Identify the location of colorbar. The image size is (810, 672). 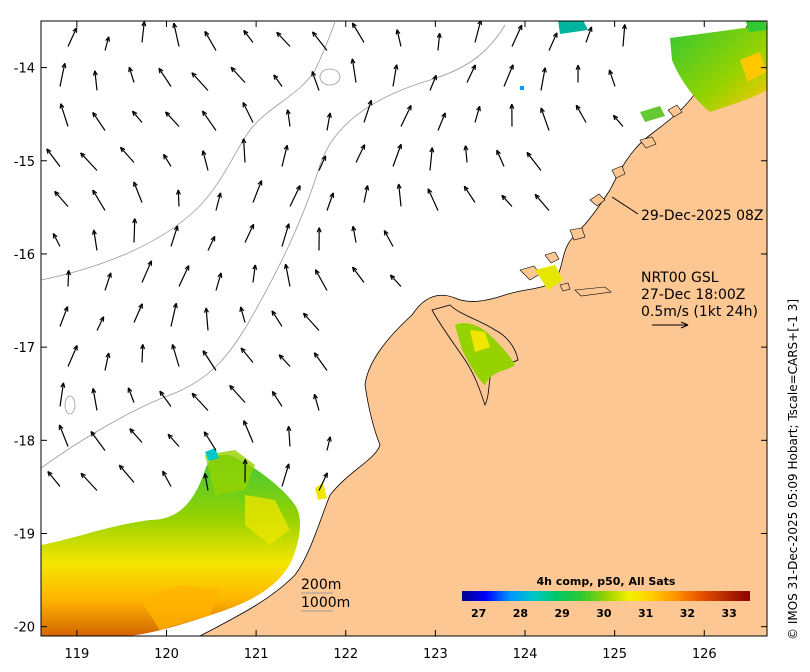
(606, 596).